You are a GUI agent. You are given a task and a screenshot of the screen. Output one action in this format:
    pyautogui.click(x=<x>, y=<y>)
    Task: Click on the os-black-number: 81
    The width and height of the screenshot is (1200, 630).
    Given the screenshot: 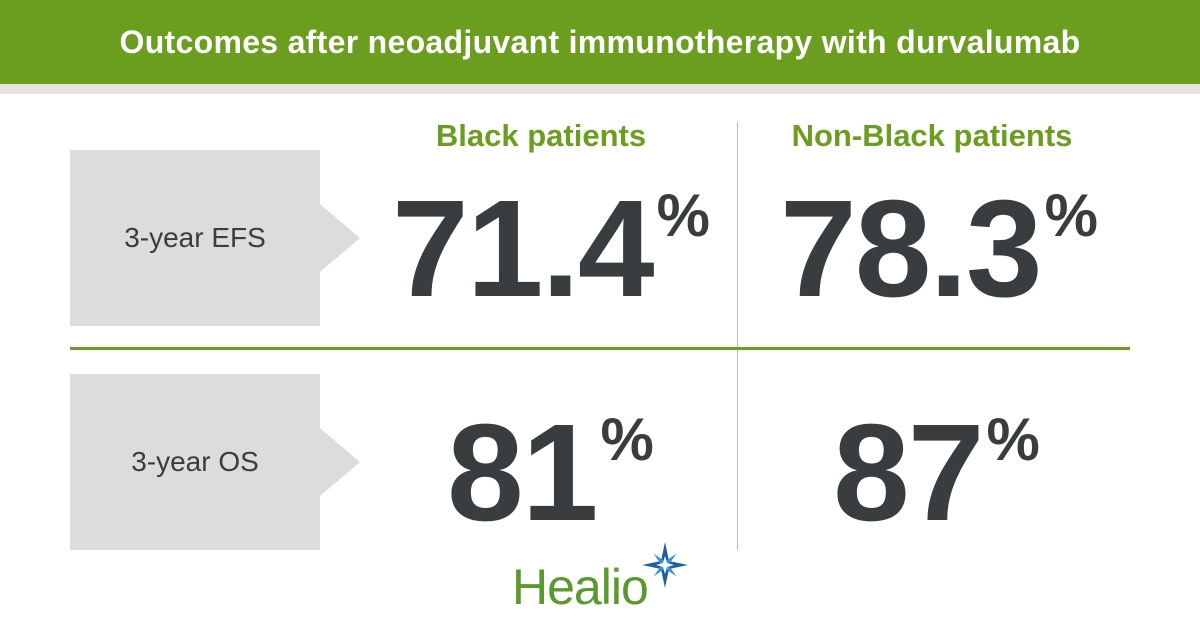 What is the action you would take?
    pyautogui.click(x=522, y=473)
    